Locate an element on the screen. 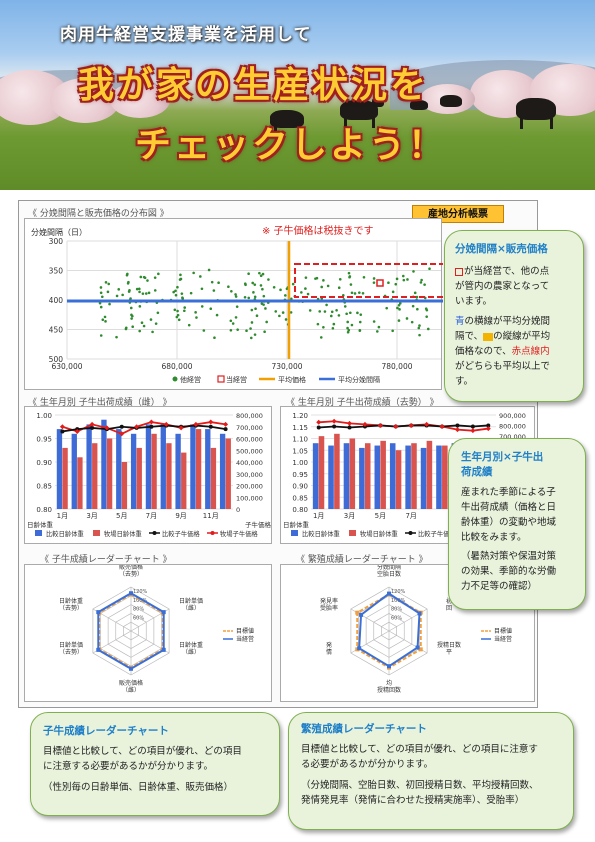 The height and width of the screenshot is (842, 595). radar-axis-label: 授精回数 is located at coordinates (389, 690).